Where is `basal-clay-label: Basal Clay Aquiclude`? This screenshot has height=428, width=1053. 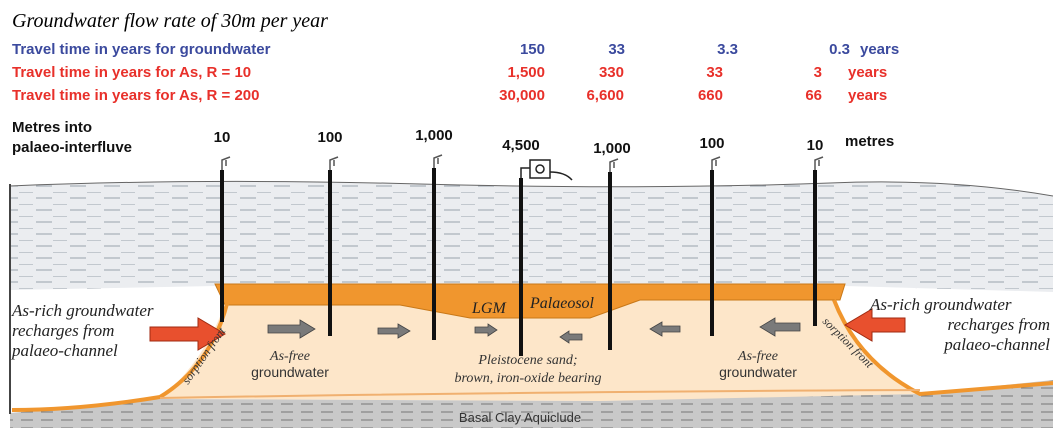 basal-clay-label: Basal Clay Aquiclude is located at coordinates (520, 417).